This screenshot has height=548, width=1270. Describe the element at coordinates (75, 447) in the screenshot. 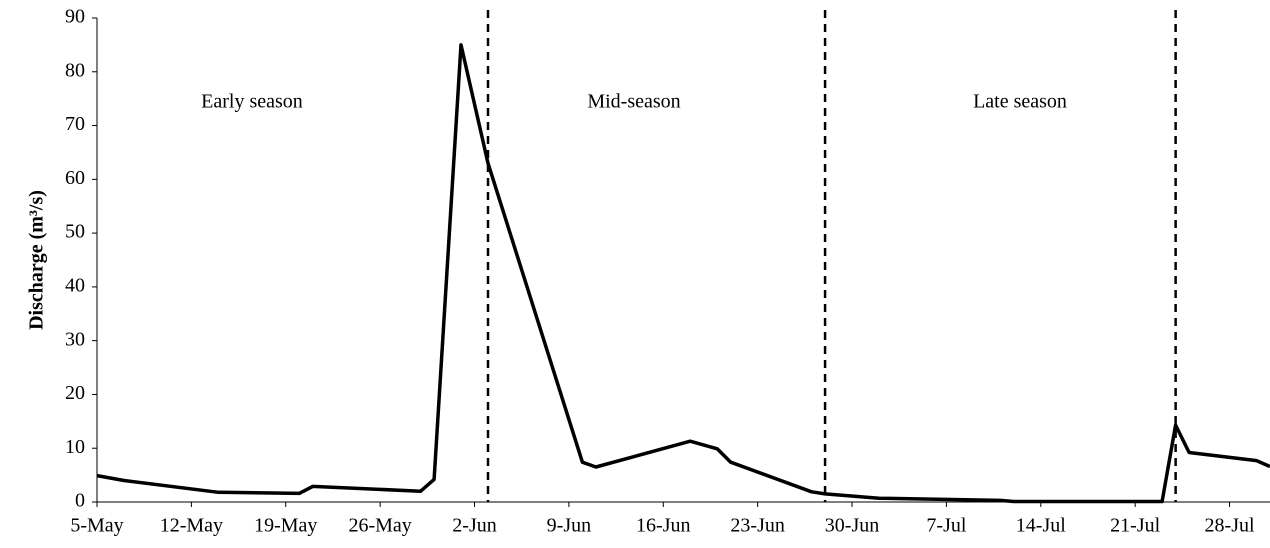

I see `y-tick-label: 10` at that location.